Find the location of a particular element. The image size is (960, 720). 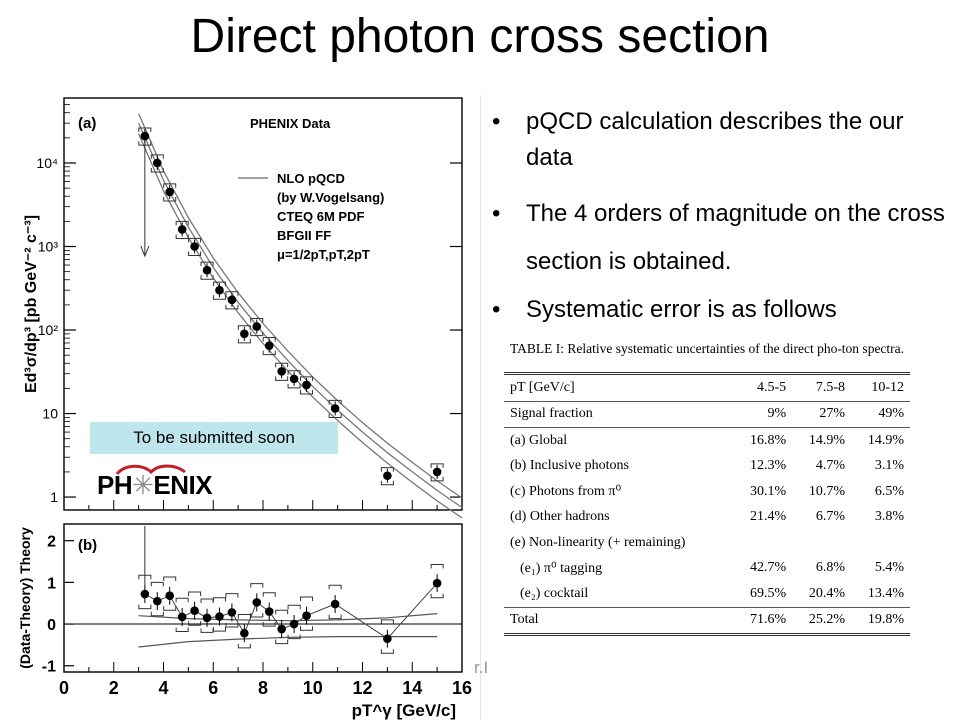

table-cell: 3.8% is located at coordinates (889, 517).